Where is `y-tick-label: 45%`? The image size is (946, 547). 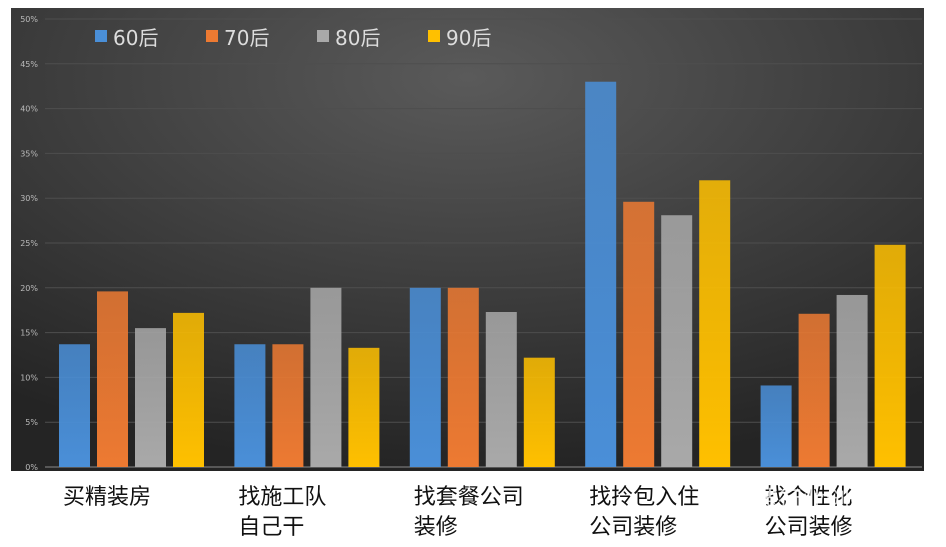
y-tick-label: 45% is located at coordinates (29, 64).